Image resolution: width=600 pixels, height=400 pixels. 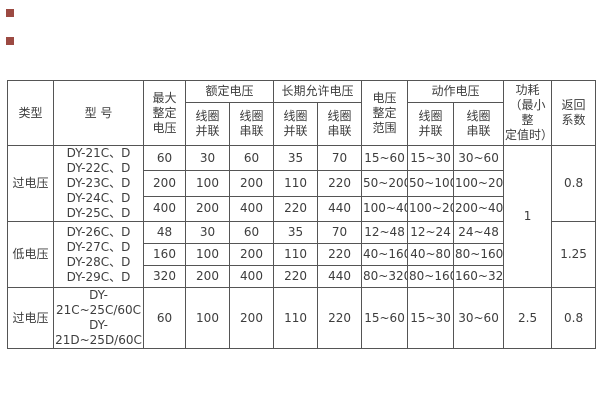 What do you see at coordinates (164, 232) in the screenshot?
I see `cell: 48` at bounding box center [164, 232].